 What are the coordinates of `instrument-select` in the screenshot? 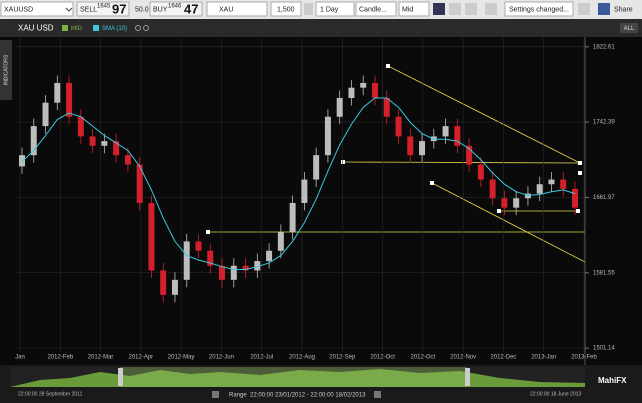 It's located at (237, 9).